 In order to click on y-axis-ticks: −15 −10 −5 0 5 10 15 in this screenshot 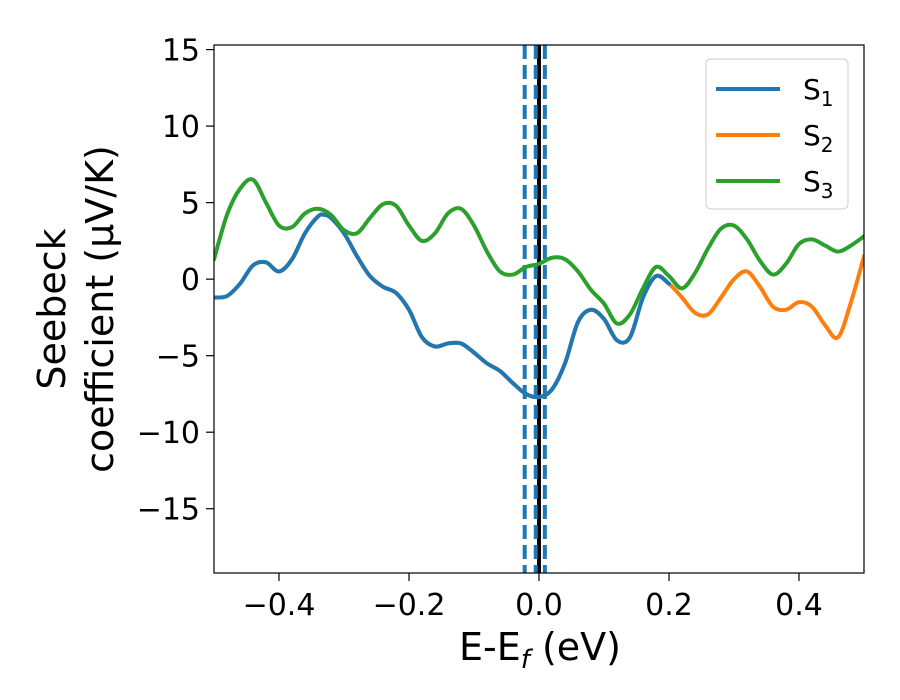, I will do `click(175, 281)`.